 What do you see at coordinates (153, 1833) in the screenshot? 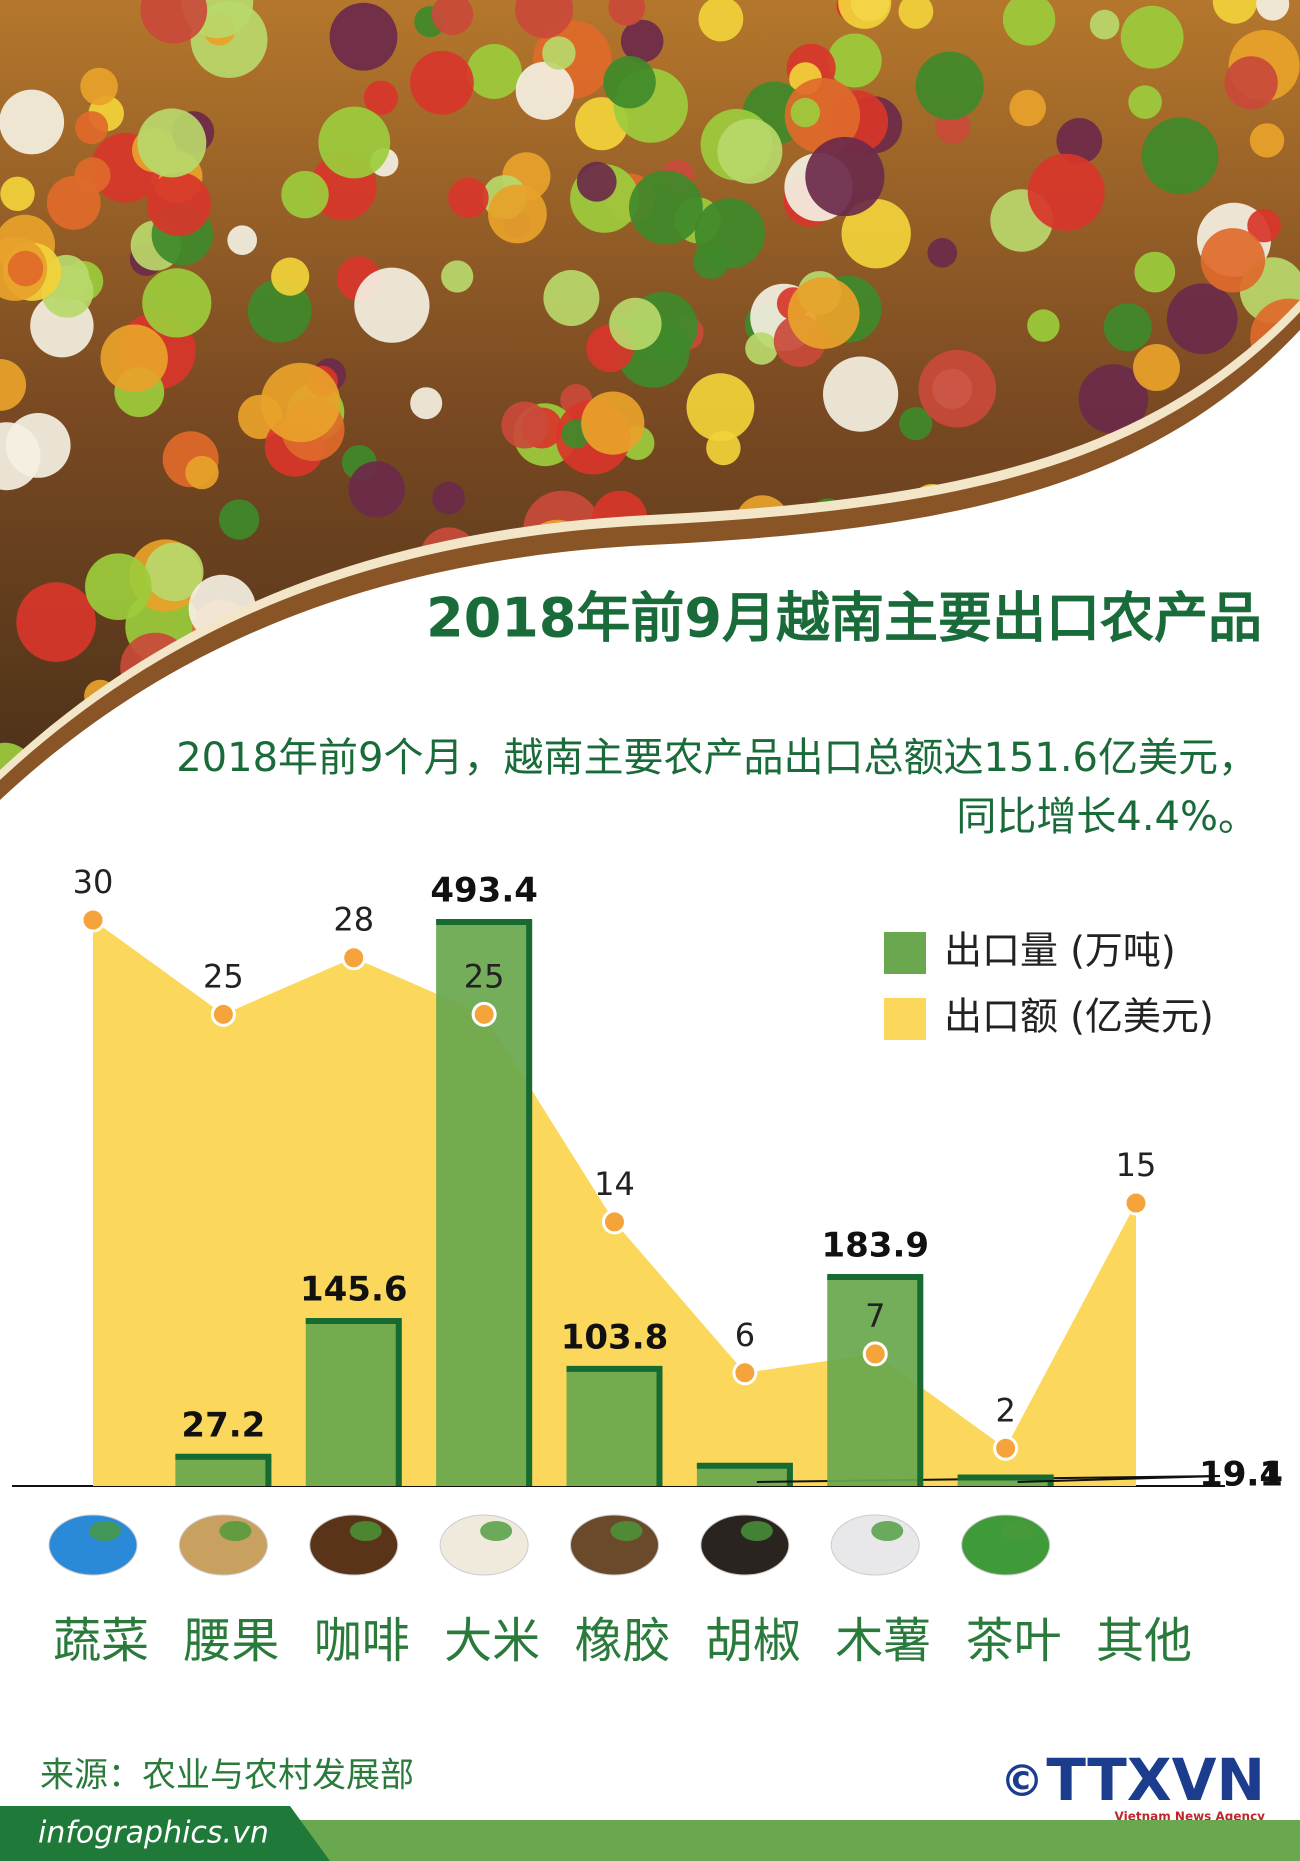
I see `website: infographics.vn` at bounding box center [153, 1833].